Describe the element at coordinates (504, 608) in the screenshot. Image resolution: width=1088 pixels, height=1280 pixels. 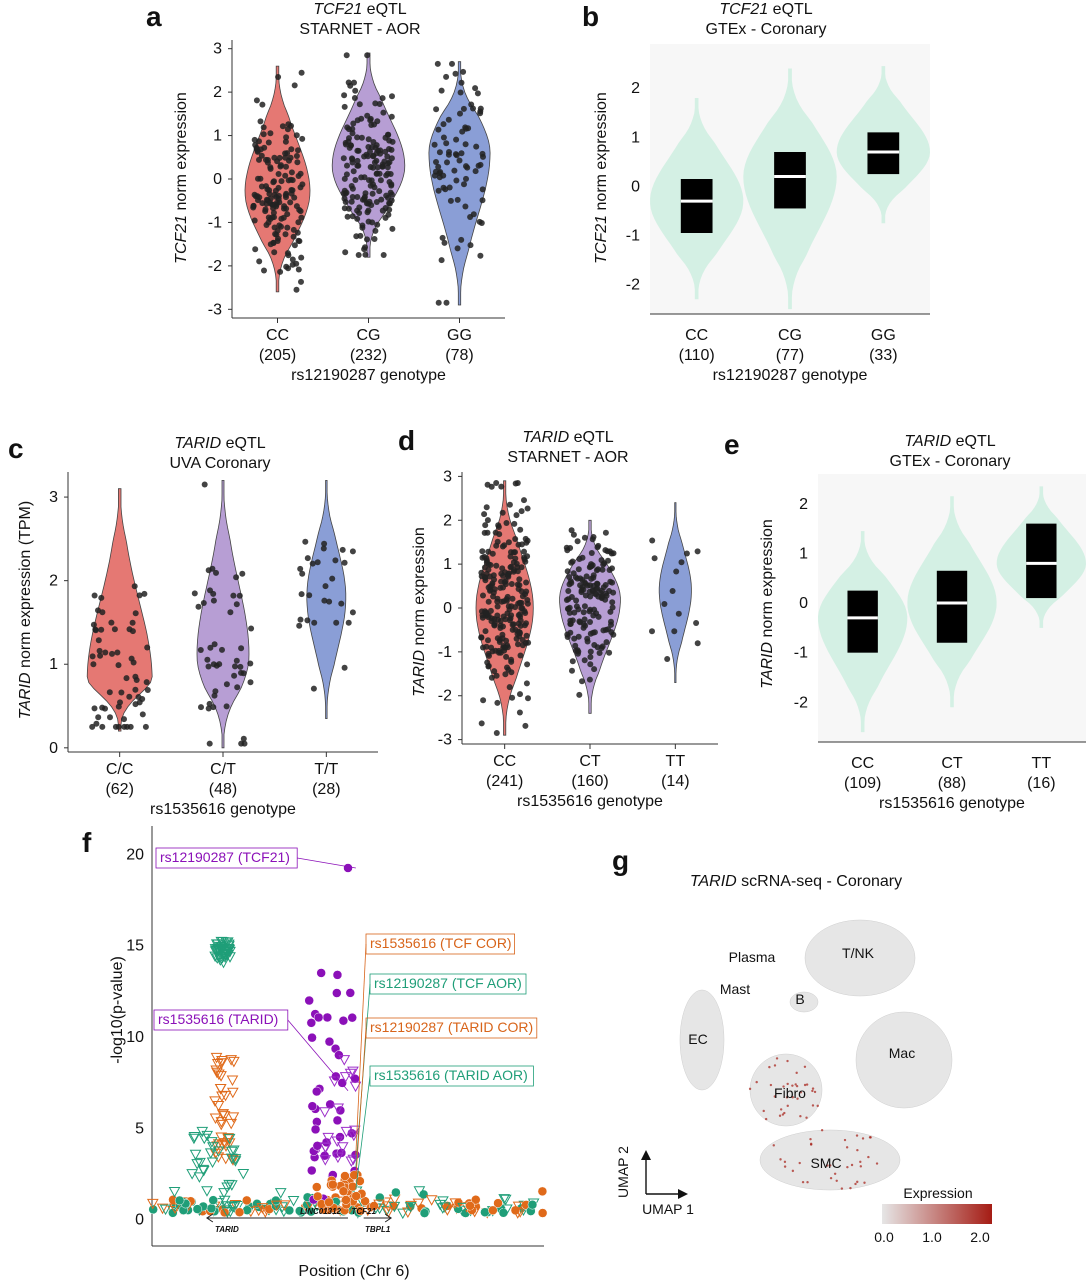
I see `violin-CC` at that location.